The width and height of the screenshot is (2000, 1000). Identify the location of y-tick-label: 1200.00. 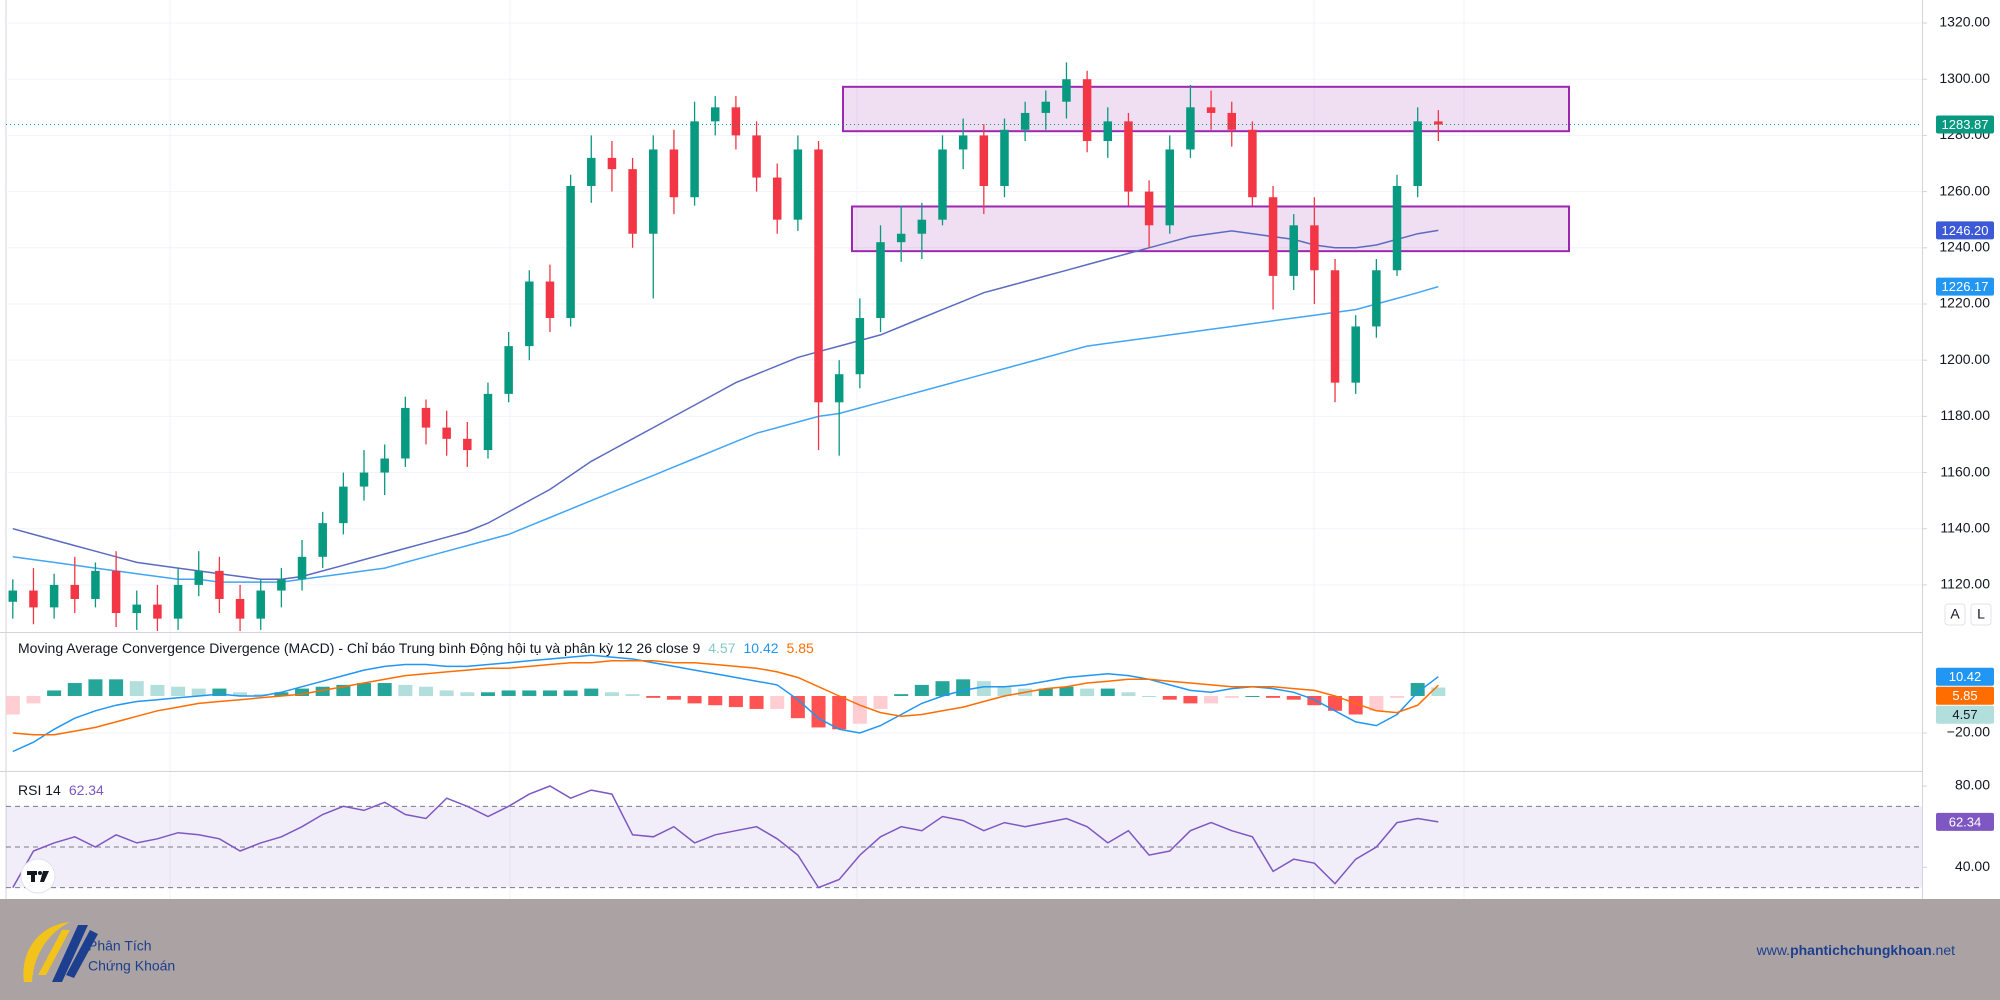
(1964, 359).